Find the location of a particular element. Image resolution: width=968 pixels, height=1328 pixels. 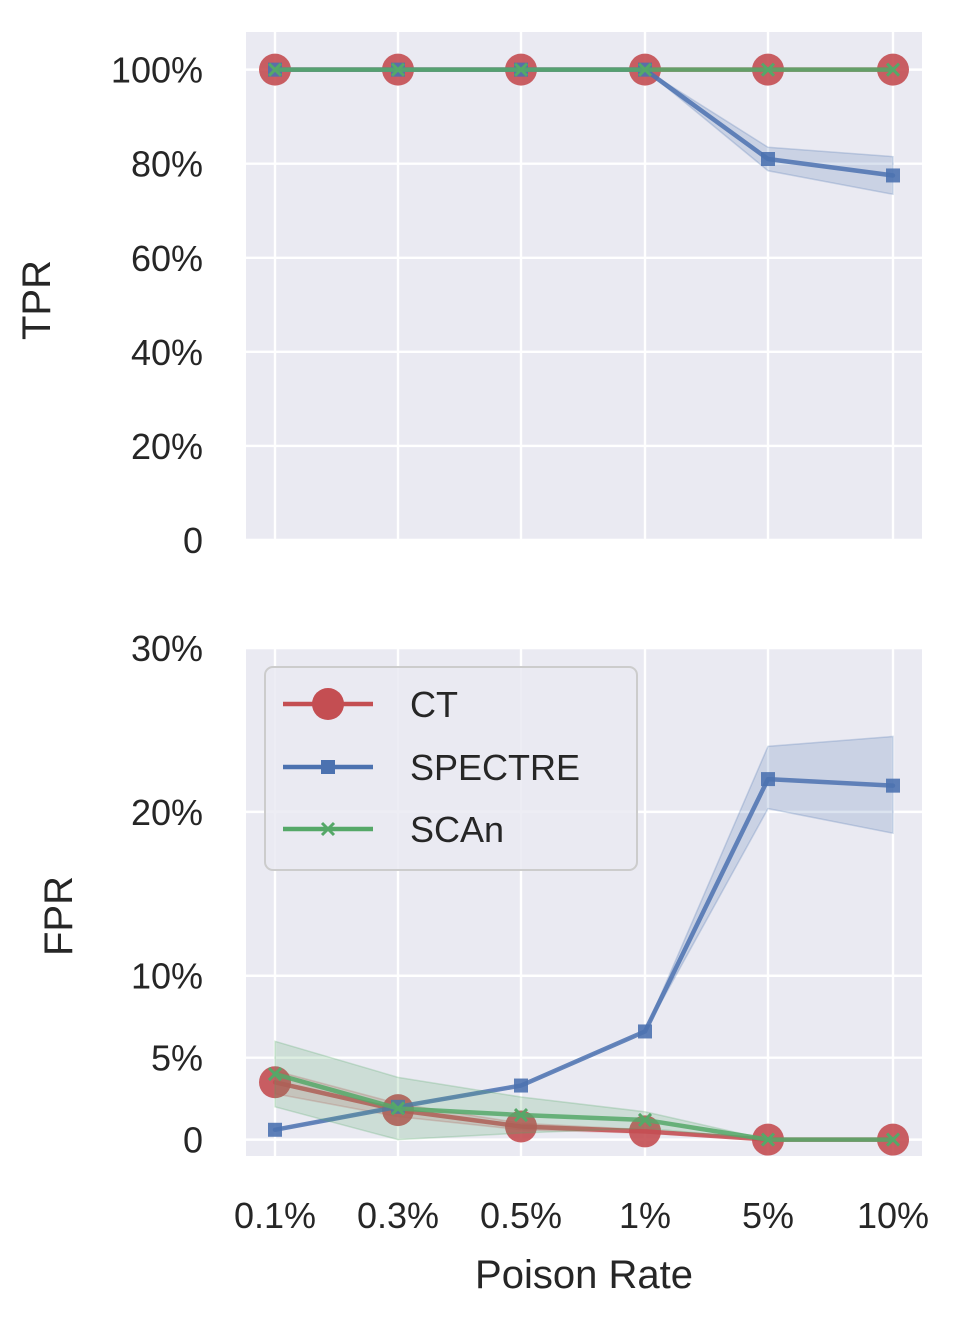

y-tick-label-1: 20% is located at coordinates (167, 446).